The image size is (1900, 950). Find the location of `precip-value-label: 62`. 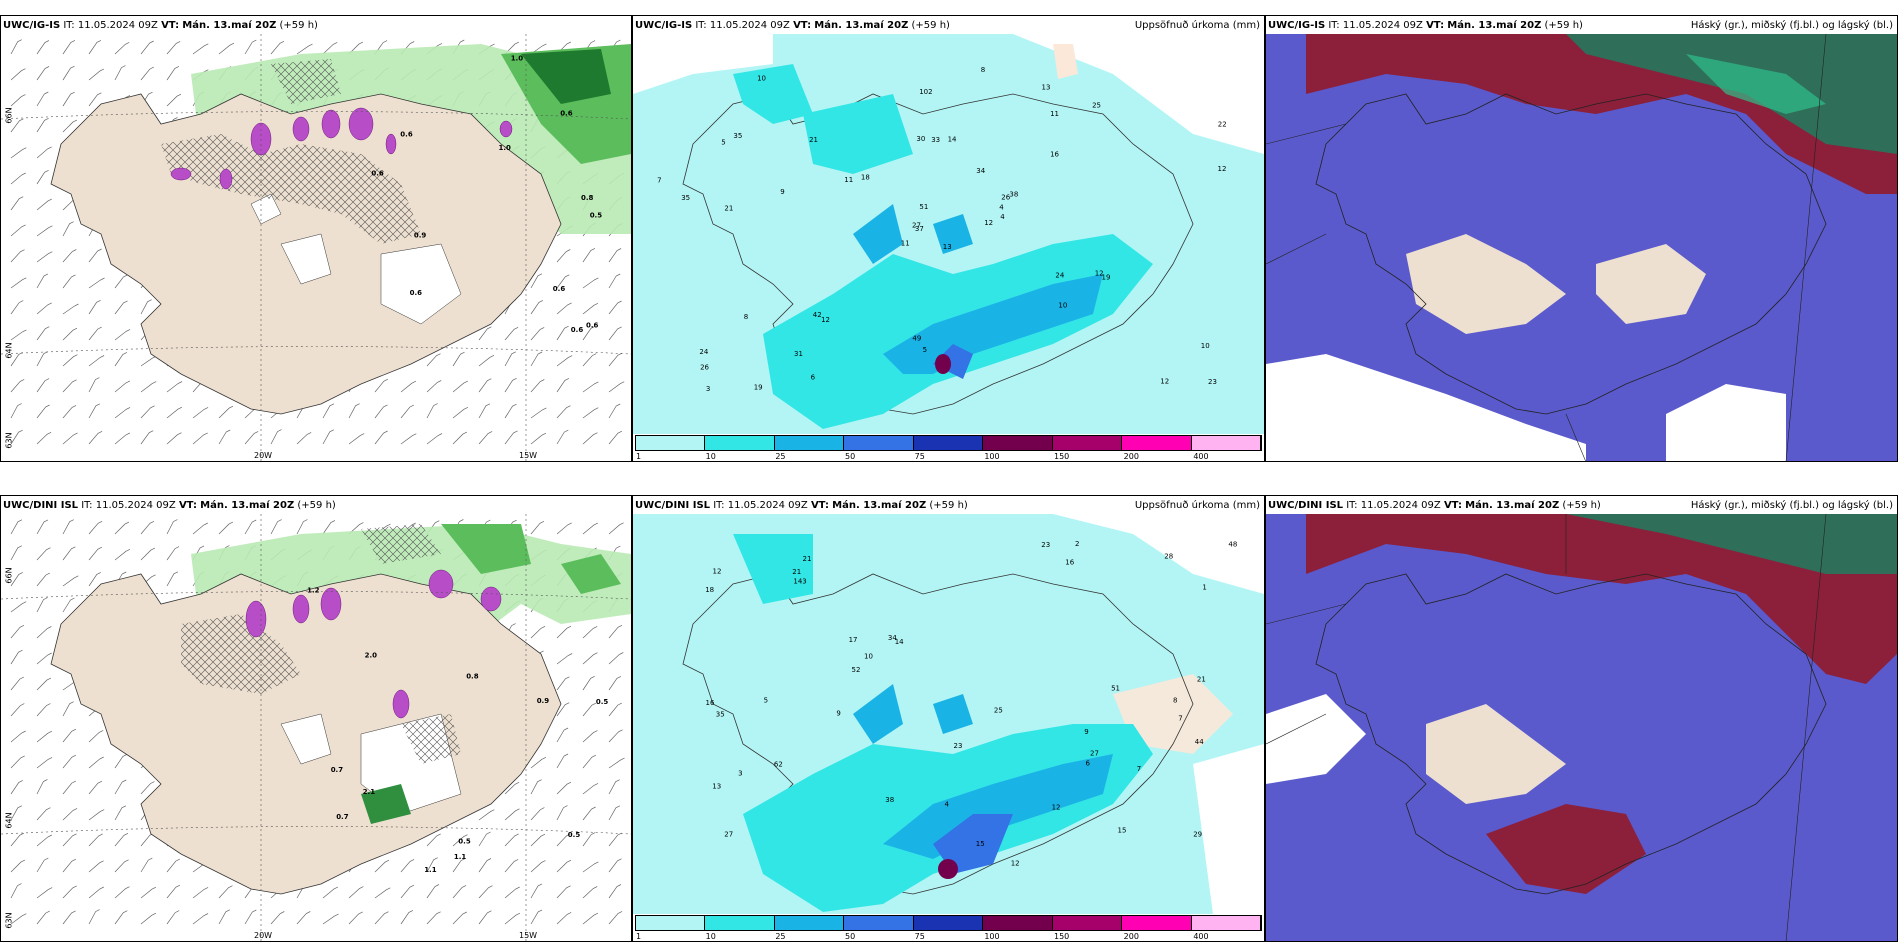

precip-value-label: 62 is located at coordinates (778, 765).